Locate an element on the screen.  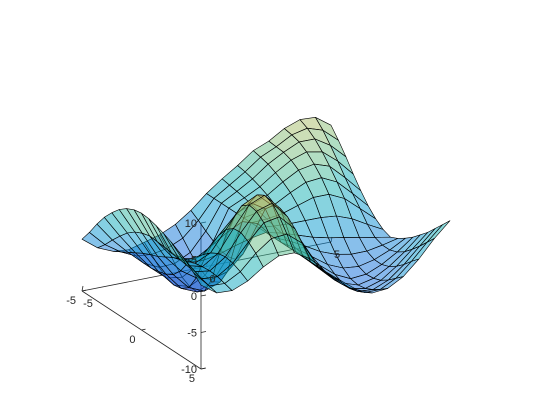
z-tick-label: 10 is located at coordinates (191, 224).